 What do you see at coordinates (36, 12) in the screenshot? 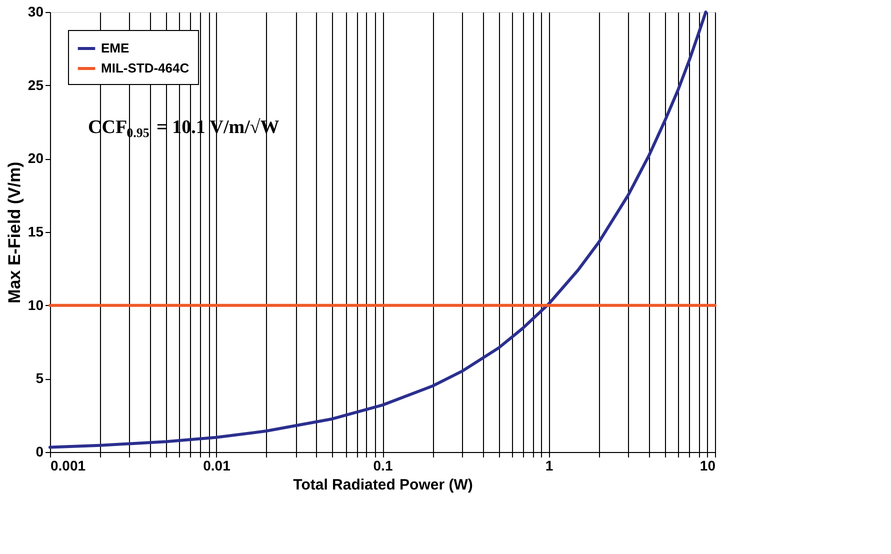
I see `y-tick-label: 30` at bounding box center [36, 12].